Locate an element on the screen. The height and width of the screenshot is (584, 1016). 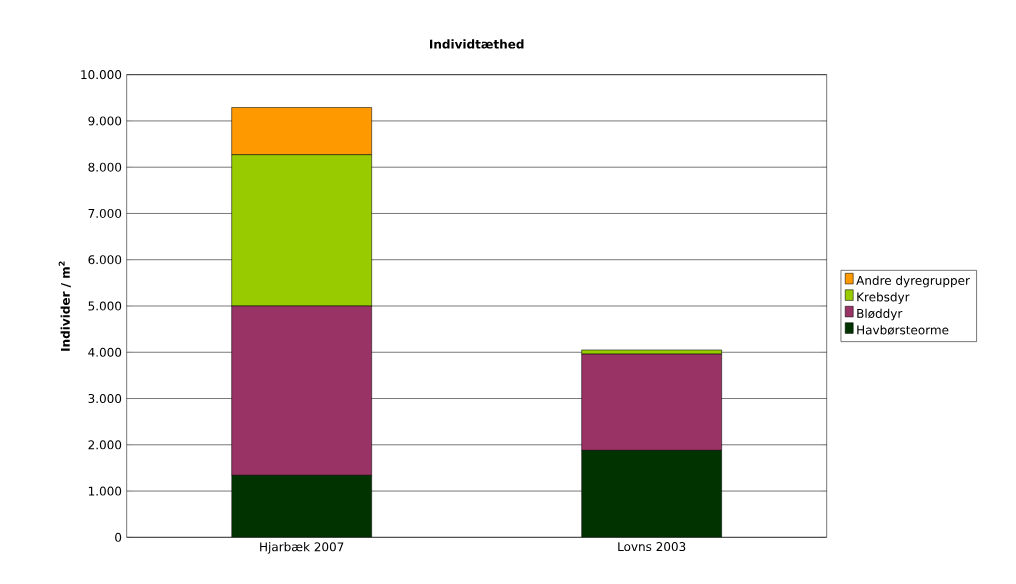
x-tick-label: Lovns 2003 is located at coordinates (652, 547).